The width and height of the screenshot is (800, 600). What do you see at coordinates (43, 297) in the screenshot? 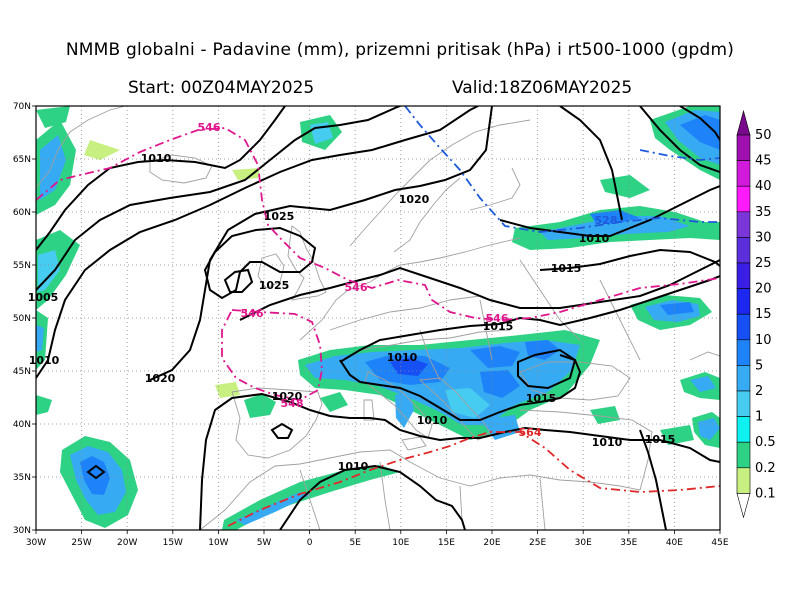
I see `isobar-label: 1005` at bounding box center [43, 297].